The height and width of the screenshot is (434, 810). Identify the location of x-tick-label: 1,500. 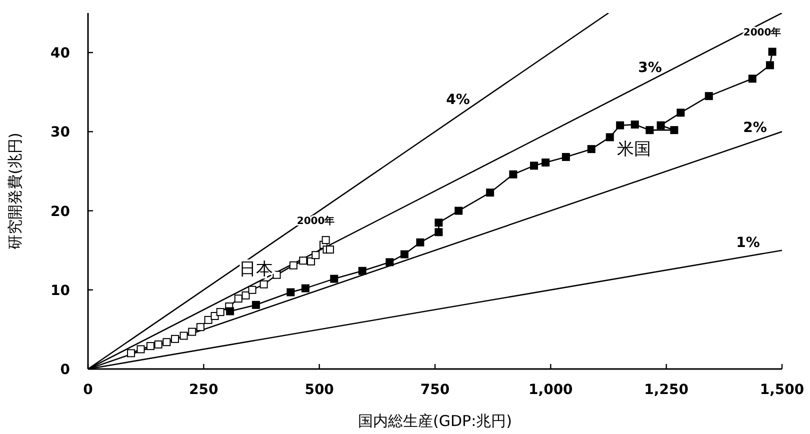
(782, 390).